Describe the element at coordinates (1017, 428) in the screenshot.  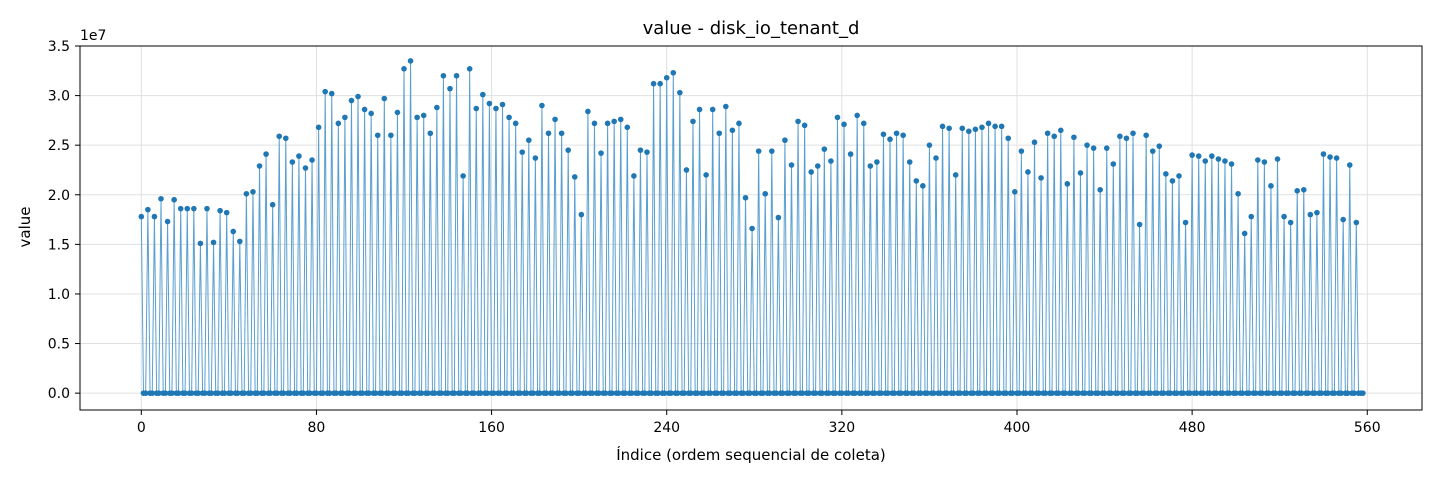
I see `x-tick-label: 400` at that location.